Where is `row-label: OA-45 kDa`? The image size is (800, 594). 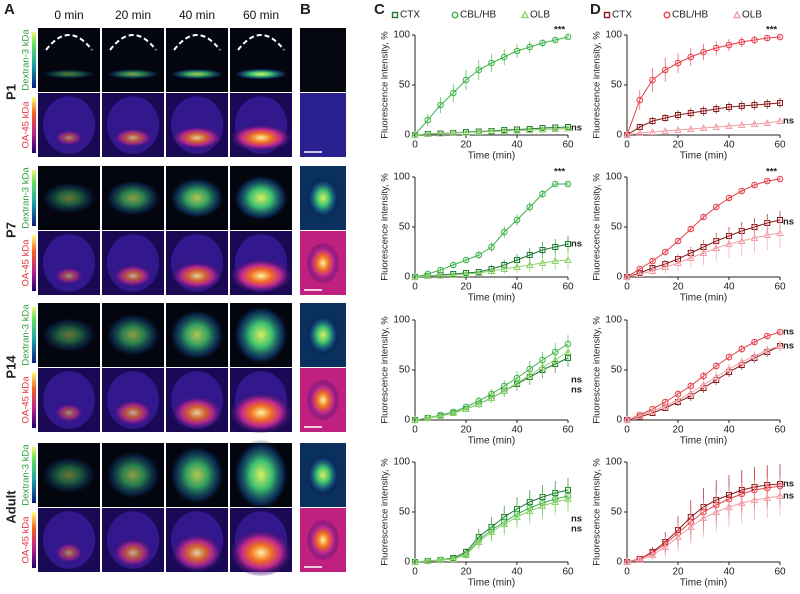 row-label: OA-45 kDa is located at coordinates (26, 125).